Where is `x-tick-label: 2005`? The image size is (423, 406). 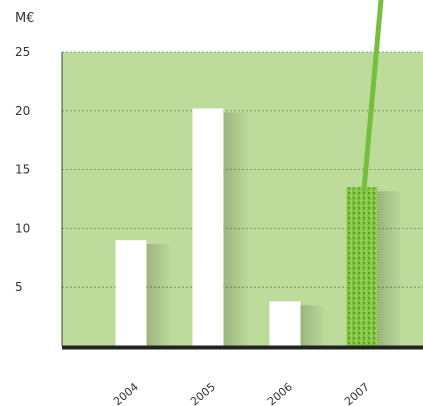
x-tick-label: 2005 is located at coordinates (203, 393).